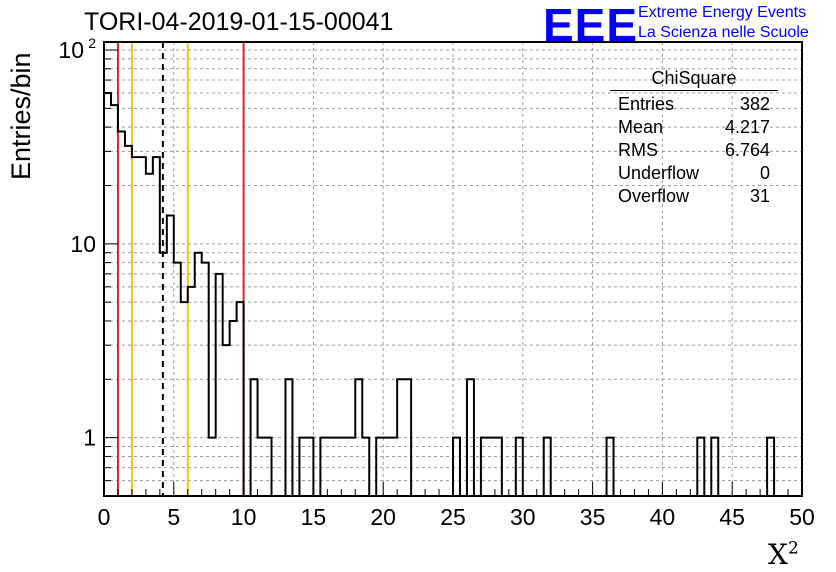 This screenshot has height=572, width=836. I want to click on stats-value: 6.764, so click(747, 150).